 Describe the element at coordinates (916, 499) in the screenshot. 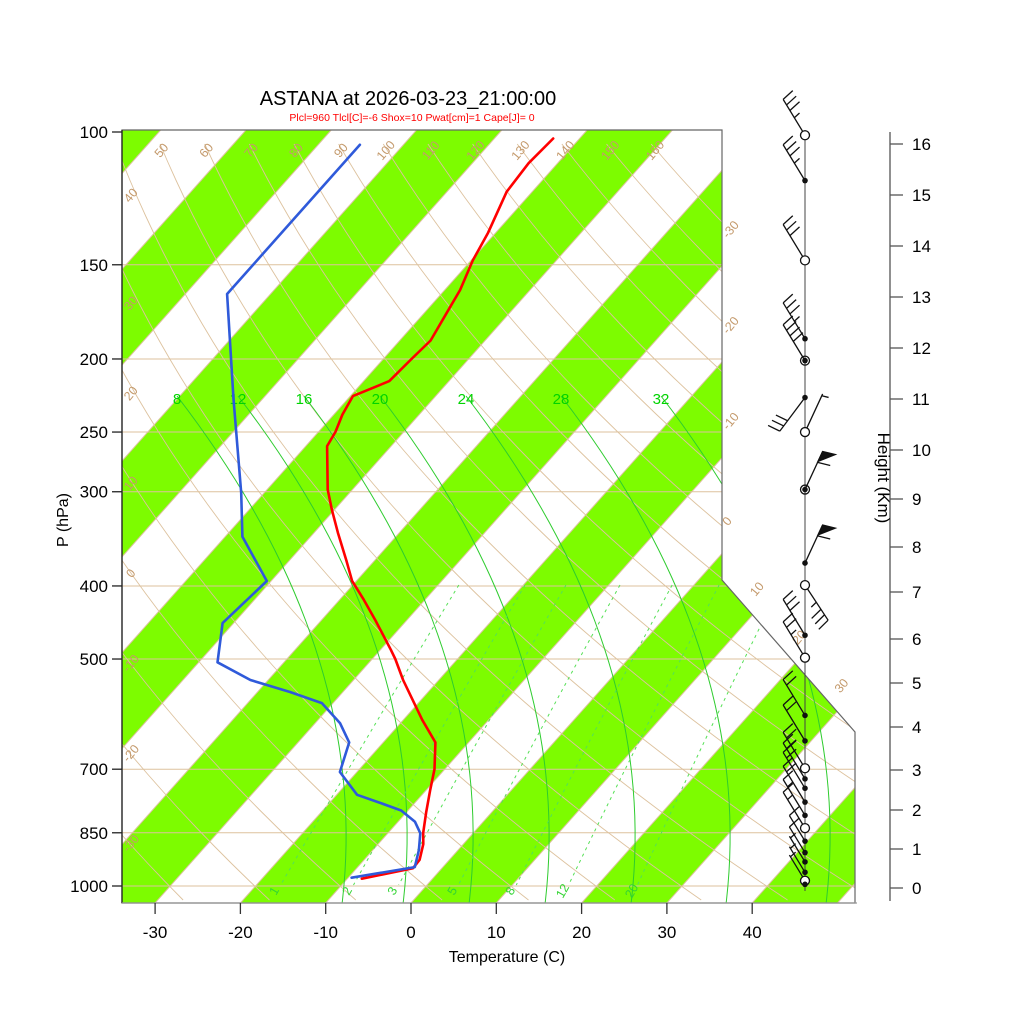

I see `height-tick-label: 9` at that location.